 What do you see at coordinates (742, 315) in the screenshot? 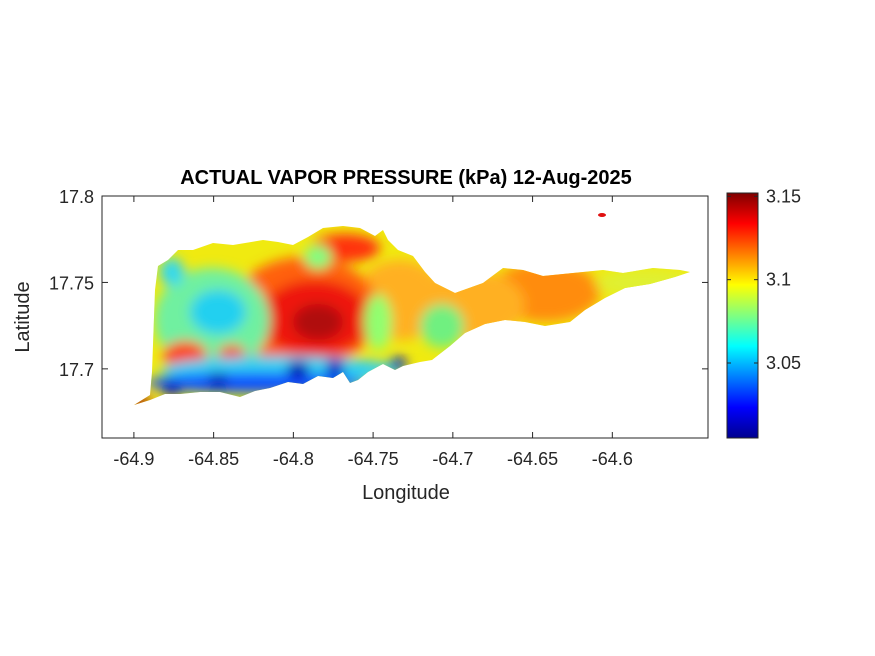
I see `colorbar-gradient` at bounding box center [742, 315].